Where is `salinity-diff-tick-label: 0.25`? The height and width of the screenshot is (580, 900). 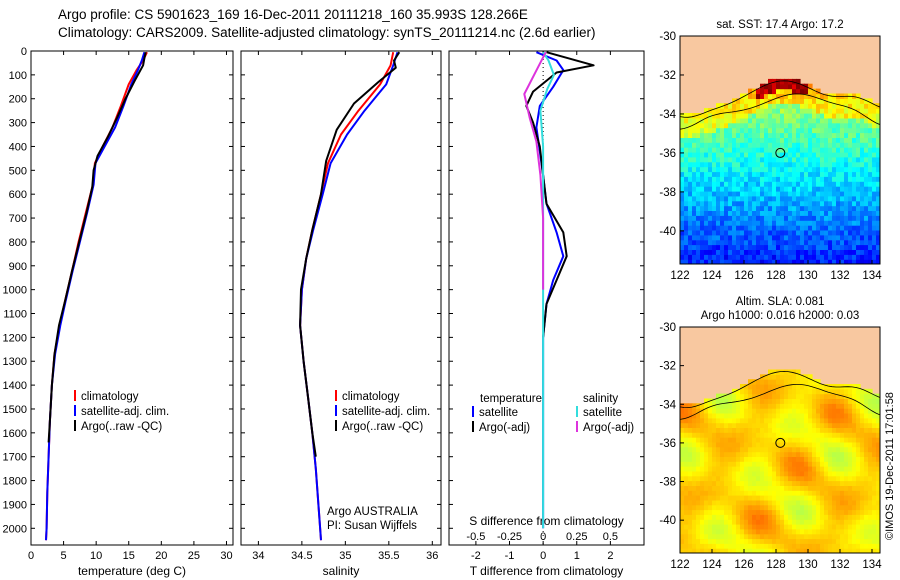 salinity-diff-tick-label: 0.25 is located at coordinates (576, 537).